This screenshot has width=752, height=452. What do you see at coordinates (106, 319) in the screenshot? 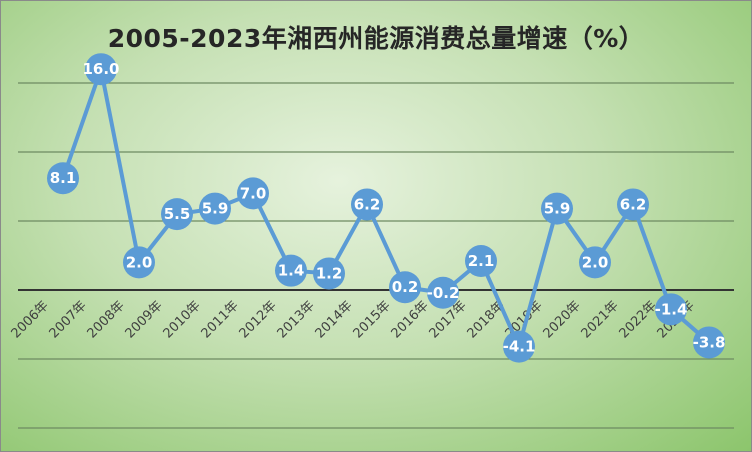
I see `x-tick-label: 2008年` at bounding box center [106, 319].